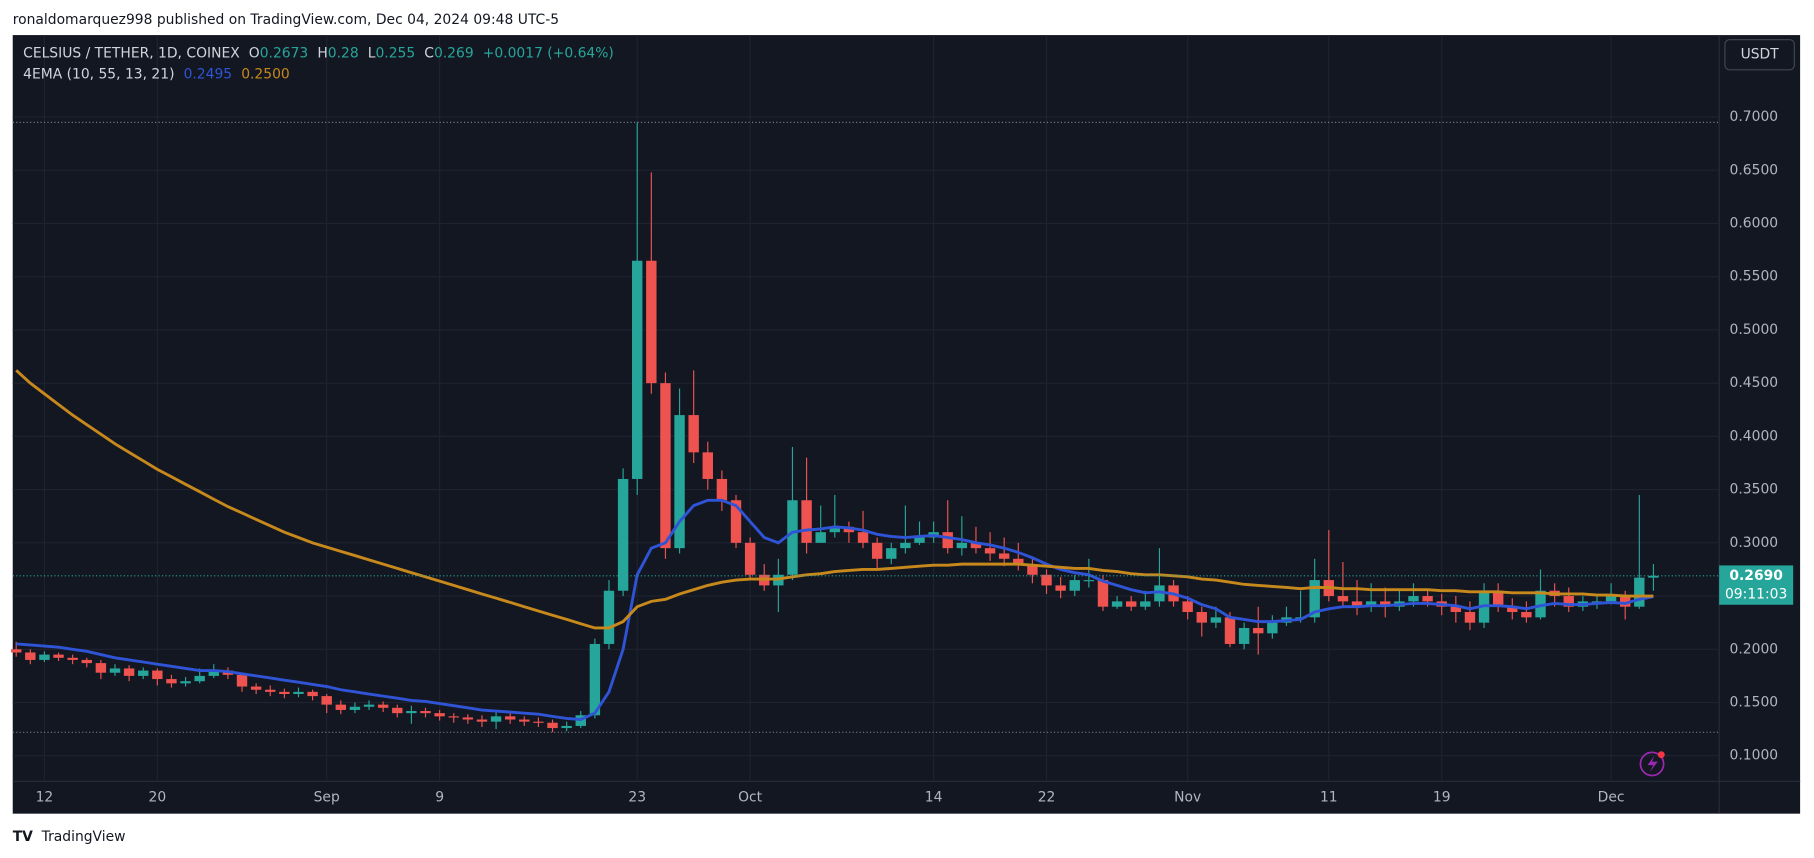 This screenshot has height=858, width=1814. Describe the element at coordinates (454, 54) in the screenshot. I see `ohlc-value: 0.269` at that location.